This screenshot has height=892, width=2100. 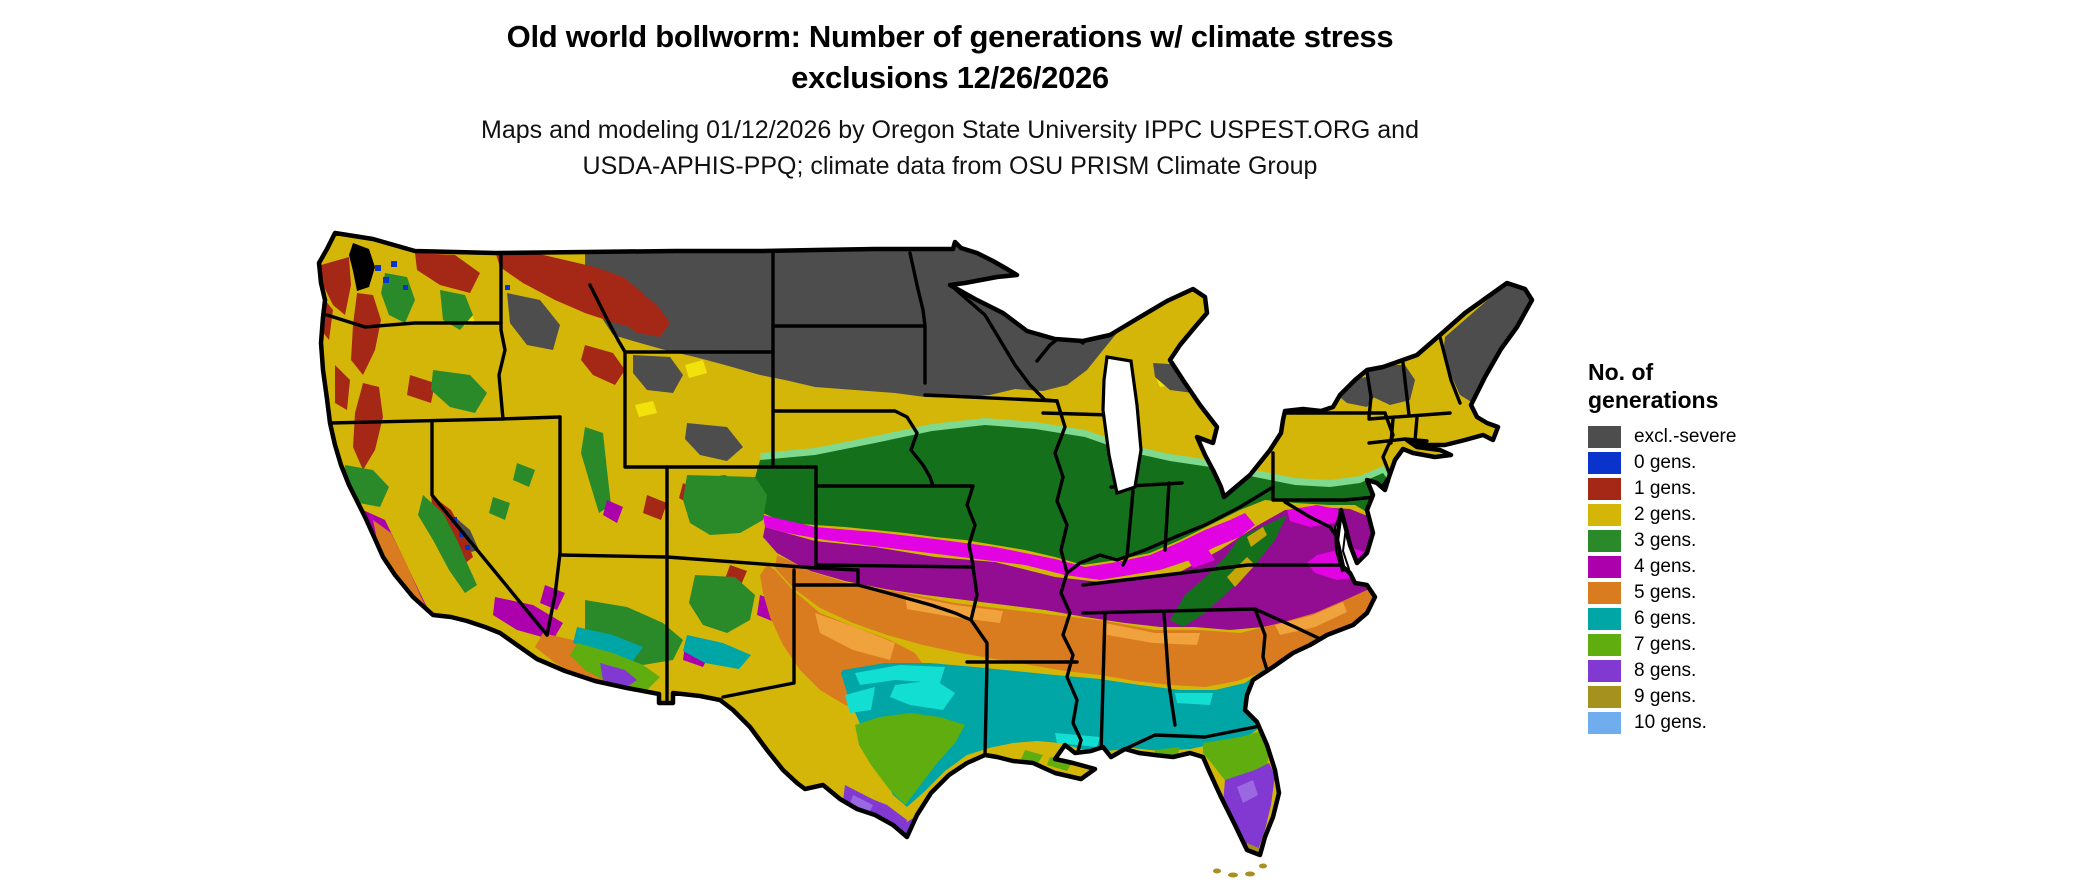 I want to click on legend-swatch-9-gens, so click(x=1604, y=697).